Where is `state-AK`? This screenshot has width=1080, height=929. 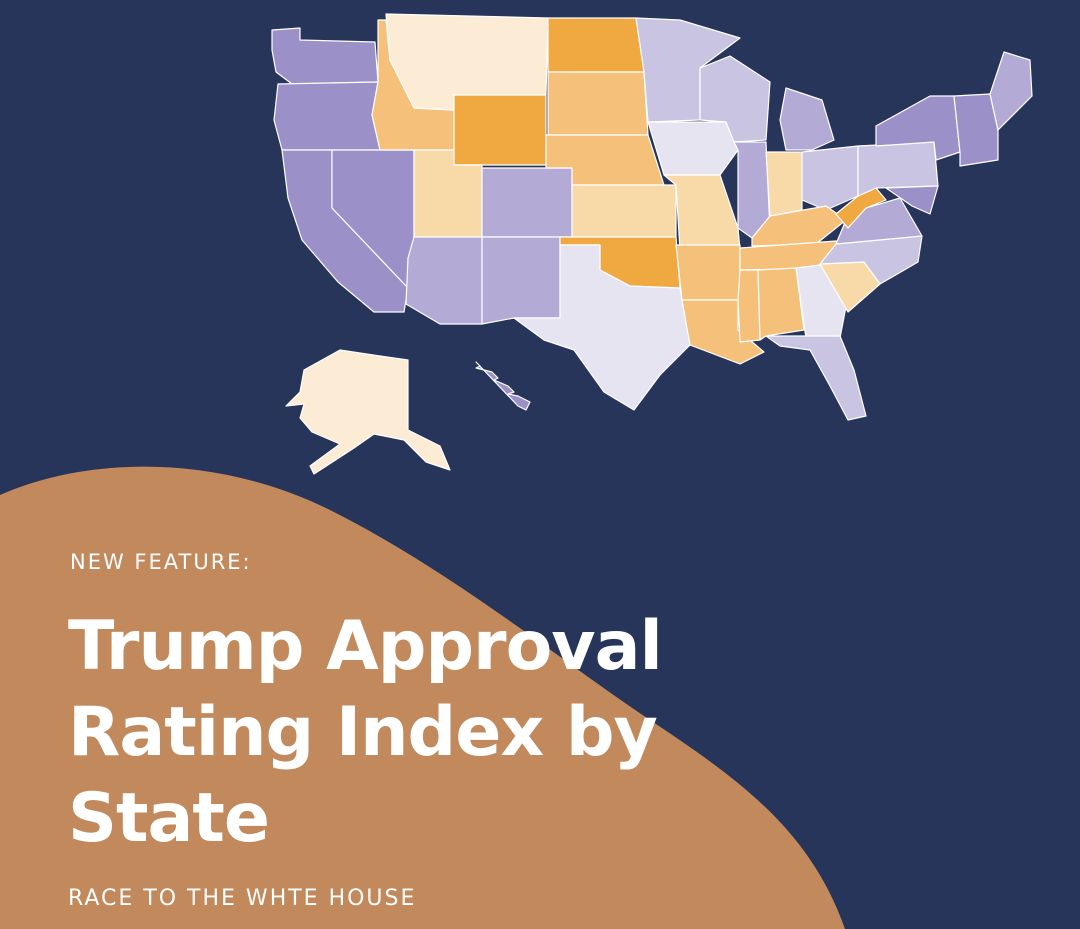
state-AK is located at coordinates (368, 412).